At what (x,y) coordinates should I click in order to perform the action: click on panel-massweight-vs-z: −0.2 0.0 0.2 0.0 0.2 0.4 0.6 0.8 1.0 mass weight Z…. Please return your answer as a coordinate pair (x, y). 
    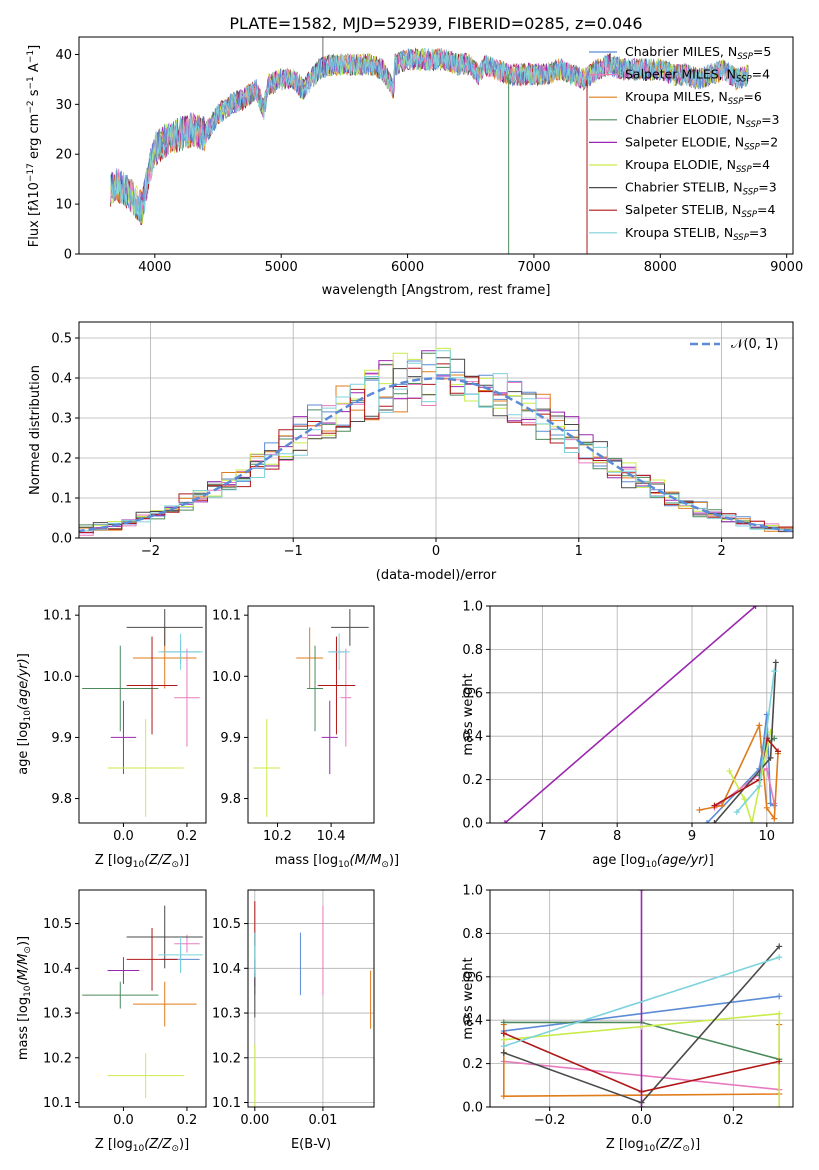
    Looking at the image, I should click on (627, 1019).